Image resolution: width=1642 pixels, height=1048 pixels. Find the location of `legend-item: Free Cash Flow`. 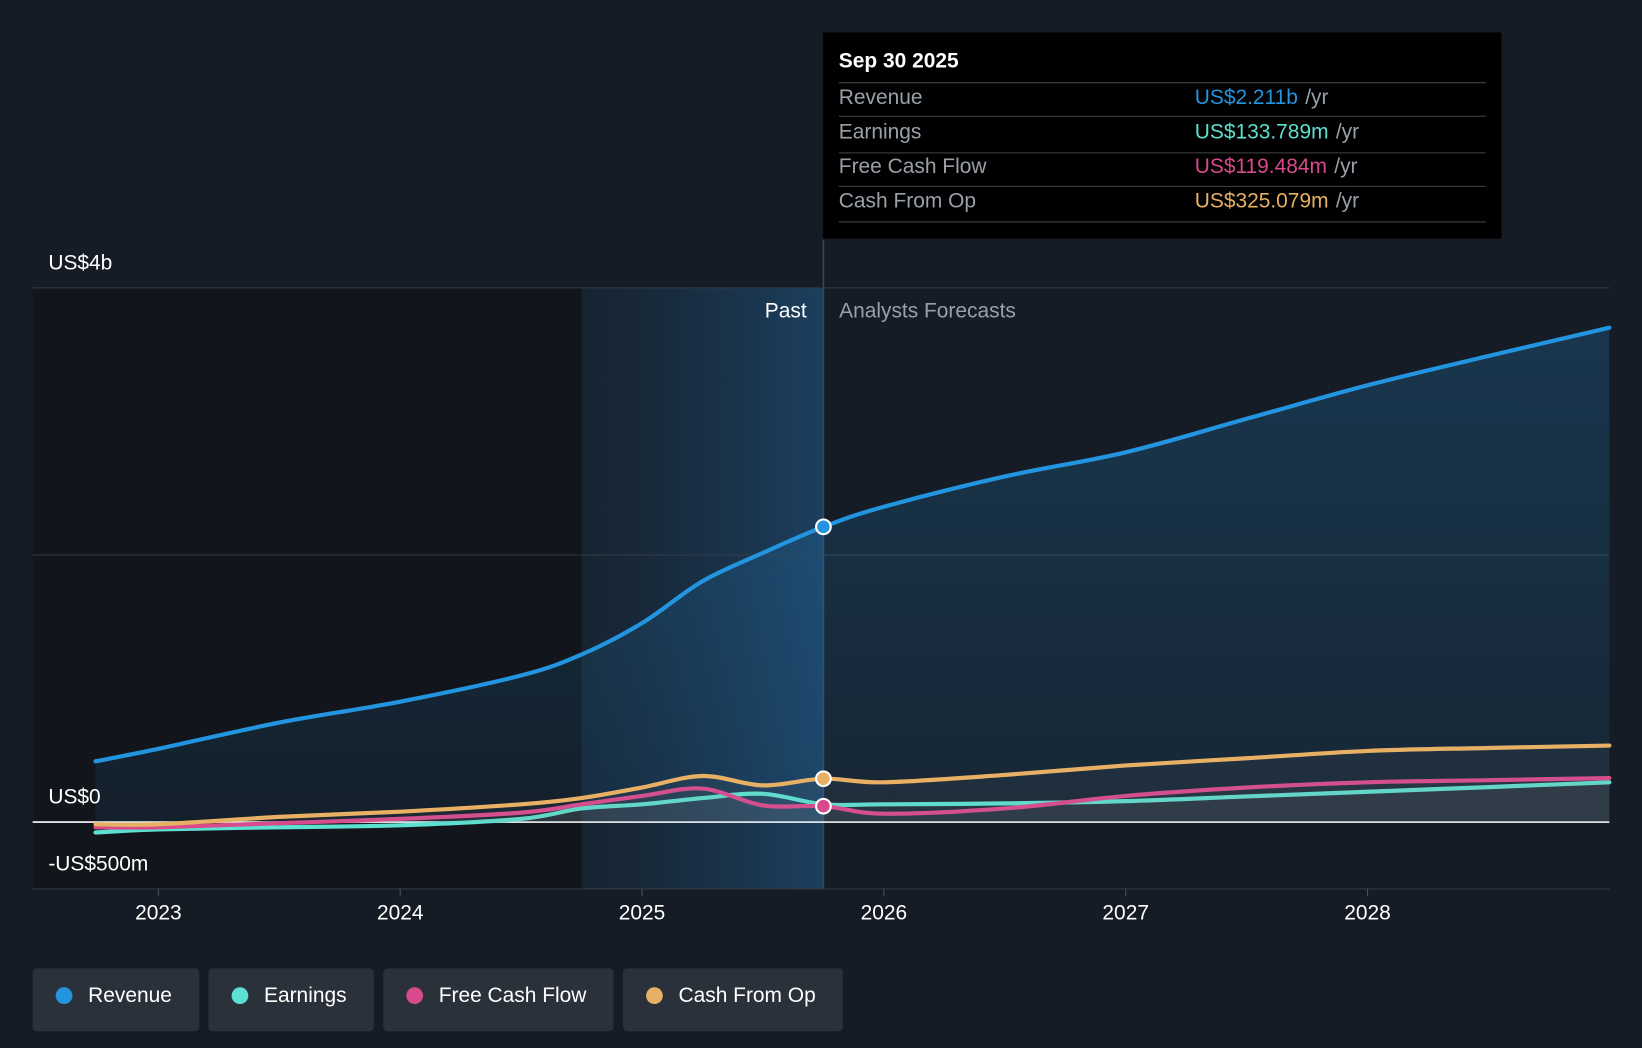

legend-item: Free Cash Flow is located at coordinates (498, 1000).